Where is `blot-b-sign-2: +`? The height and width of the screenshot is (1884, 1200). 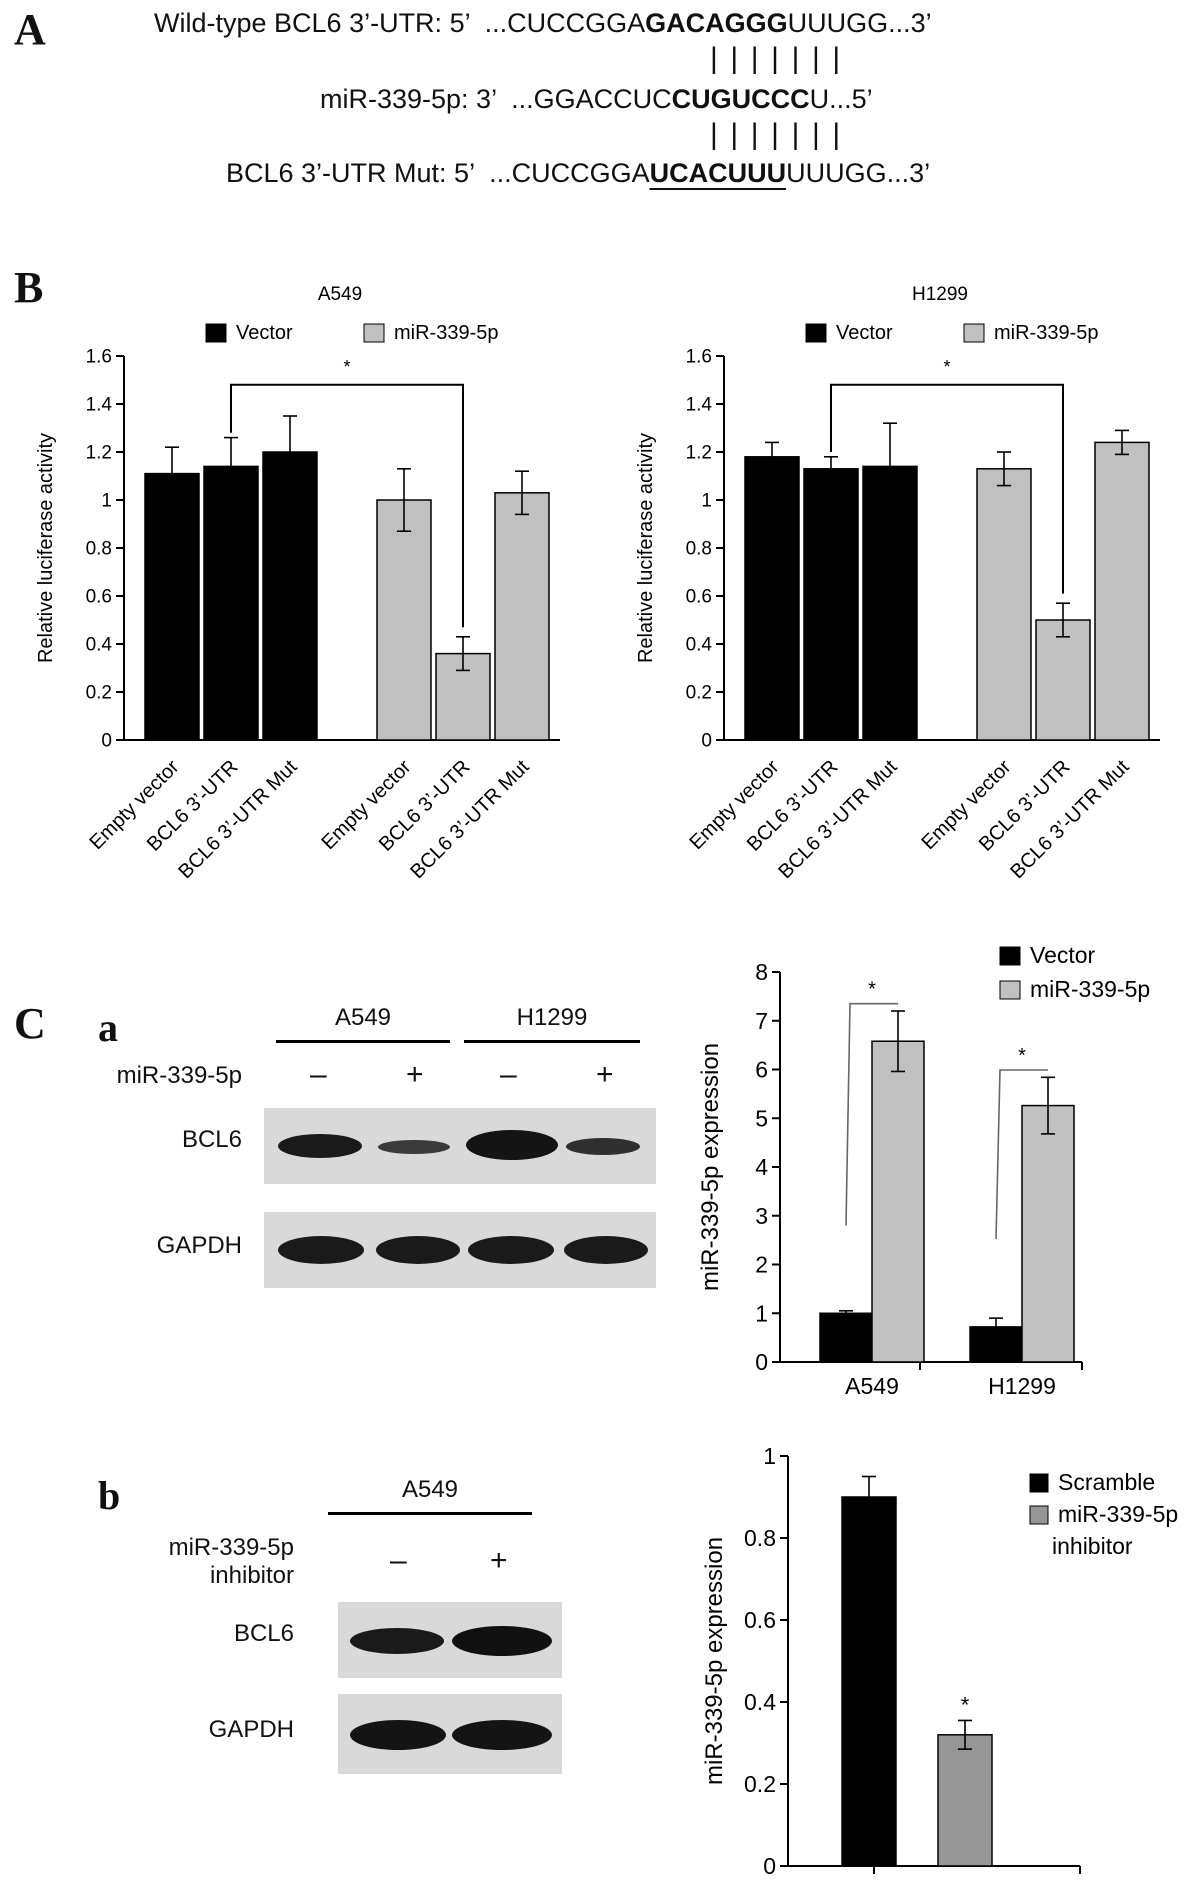 blot-b-sign-2: + is located at coordinates (499, 1560).